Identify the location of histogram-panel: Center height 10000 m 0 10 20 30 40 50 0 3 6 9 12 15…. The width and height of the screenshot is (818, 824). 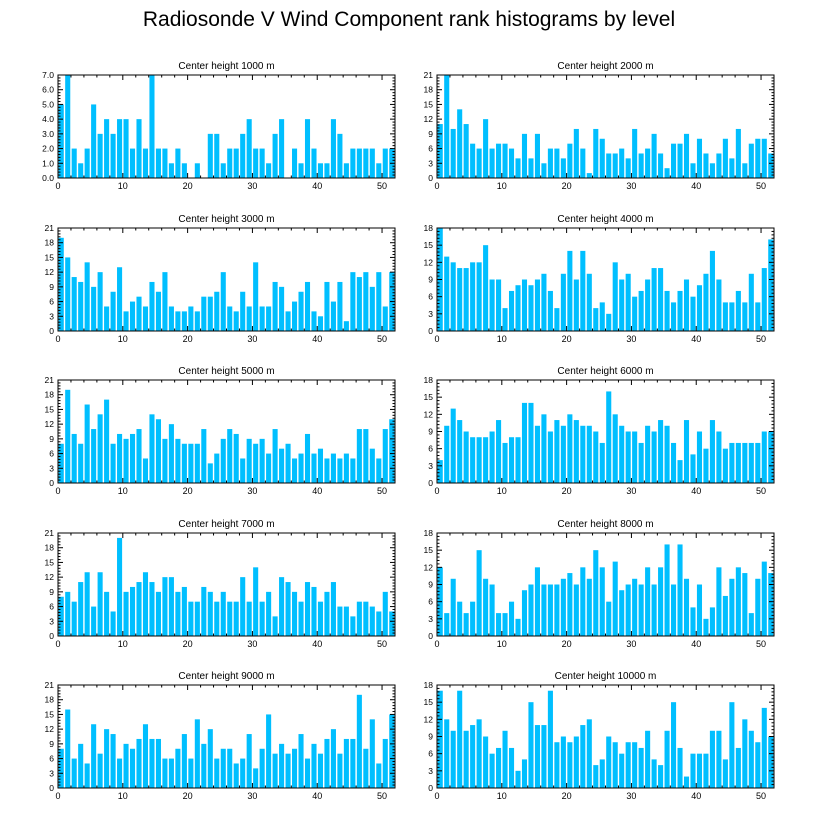
(599, 736).